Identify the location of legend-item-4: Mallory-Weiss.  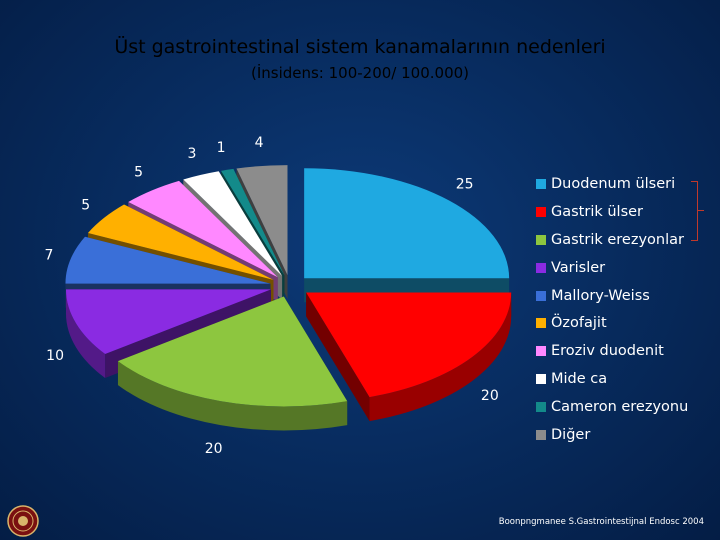
(612, 296).